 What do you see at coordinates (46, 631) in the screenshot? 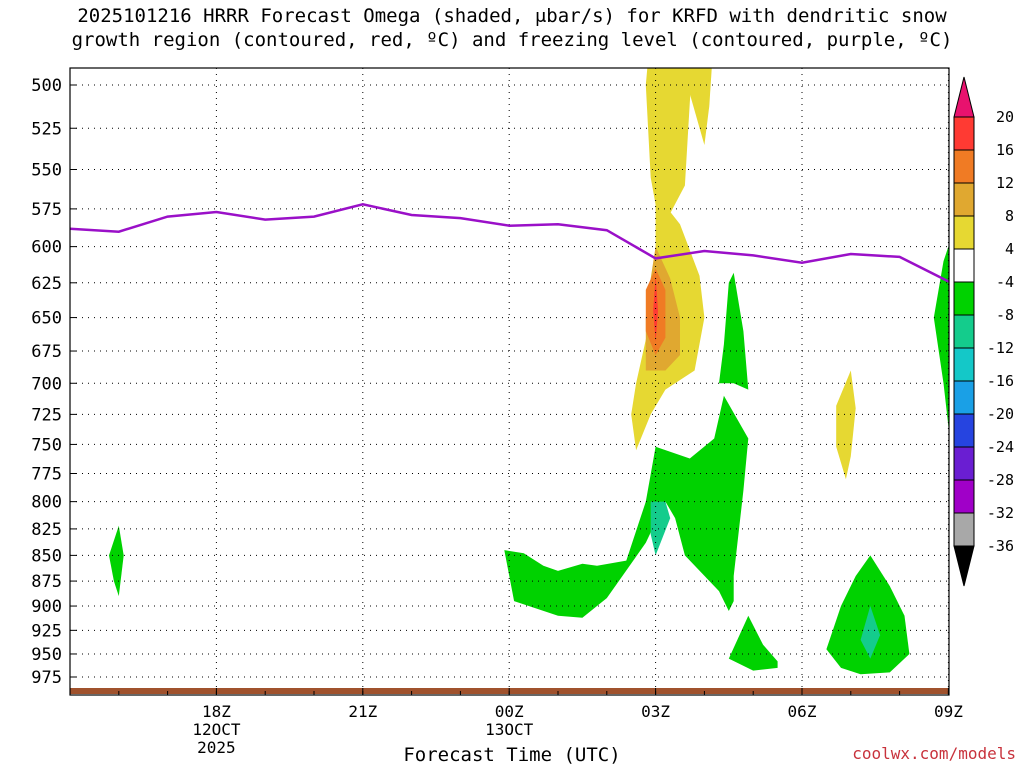
I see `y-tick-label: 925` at bounding box center [46, 631].